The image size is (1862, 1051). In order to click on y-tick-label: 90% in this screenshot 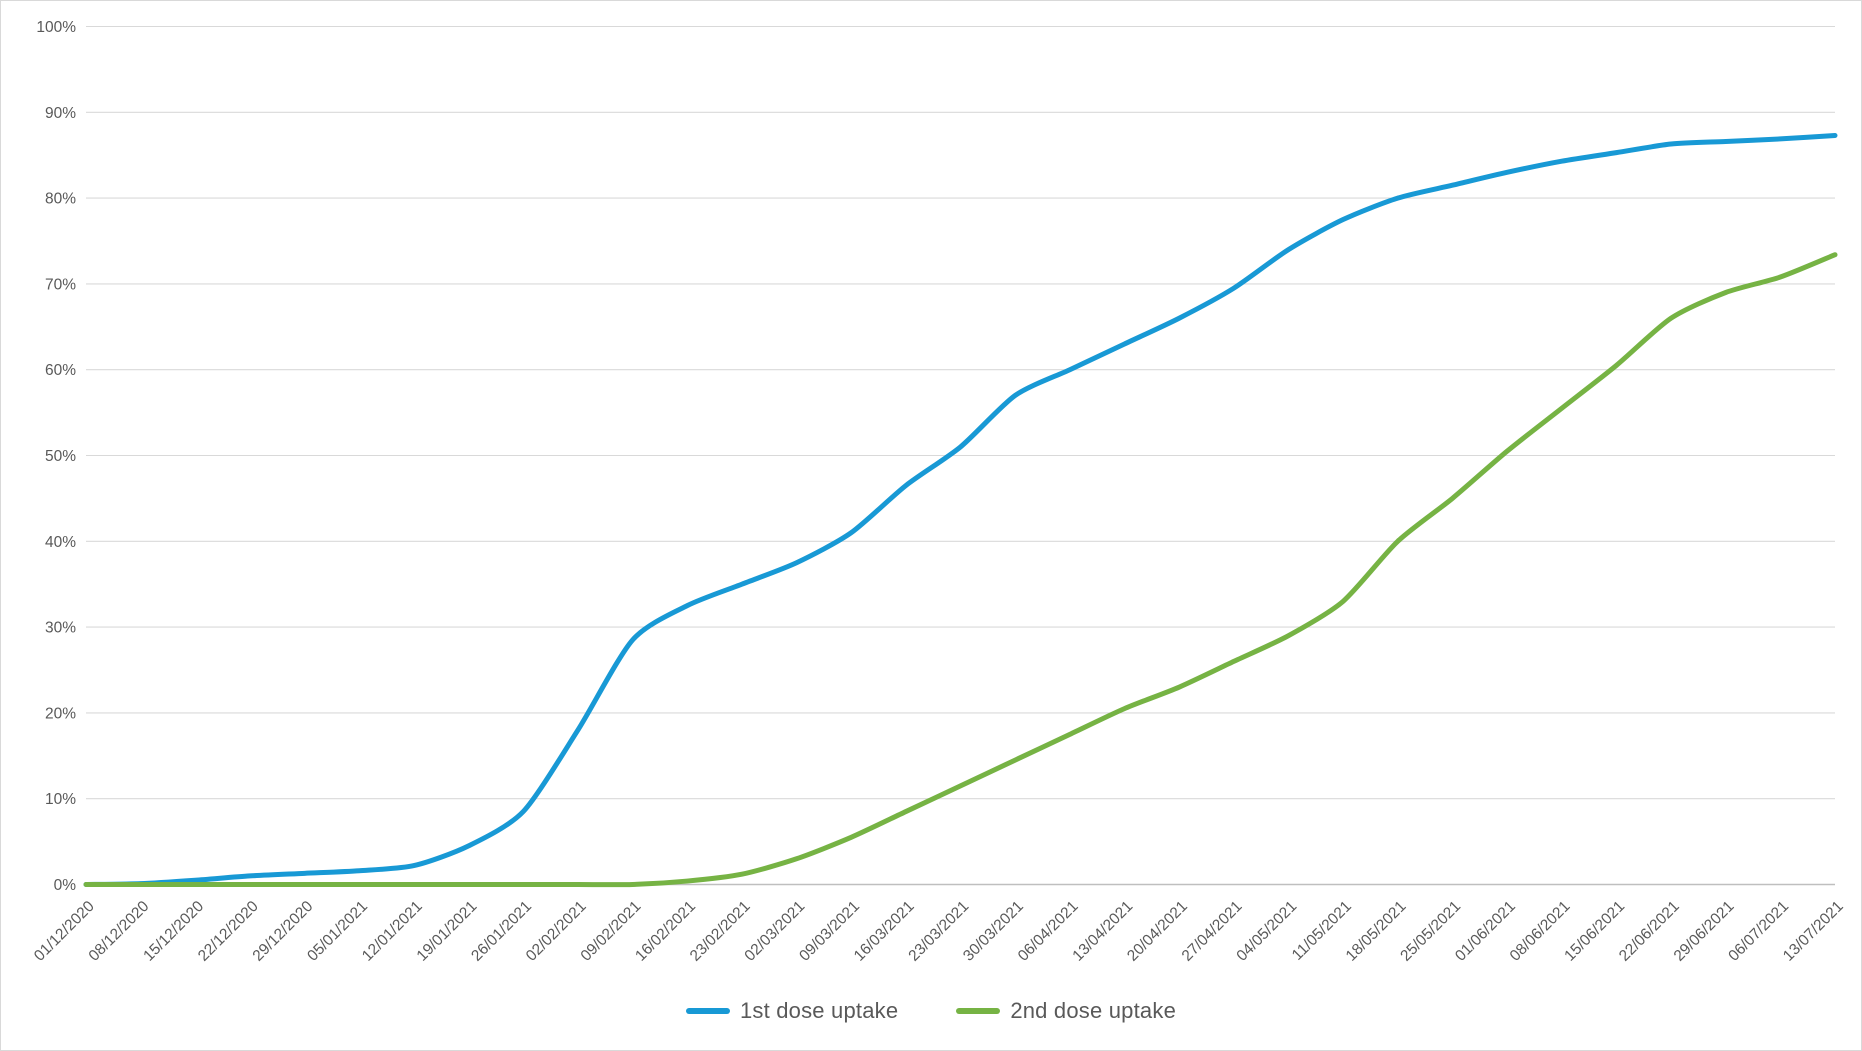, I will do `click(60, 113)`.